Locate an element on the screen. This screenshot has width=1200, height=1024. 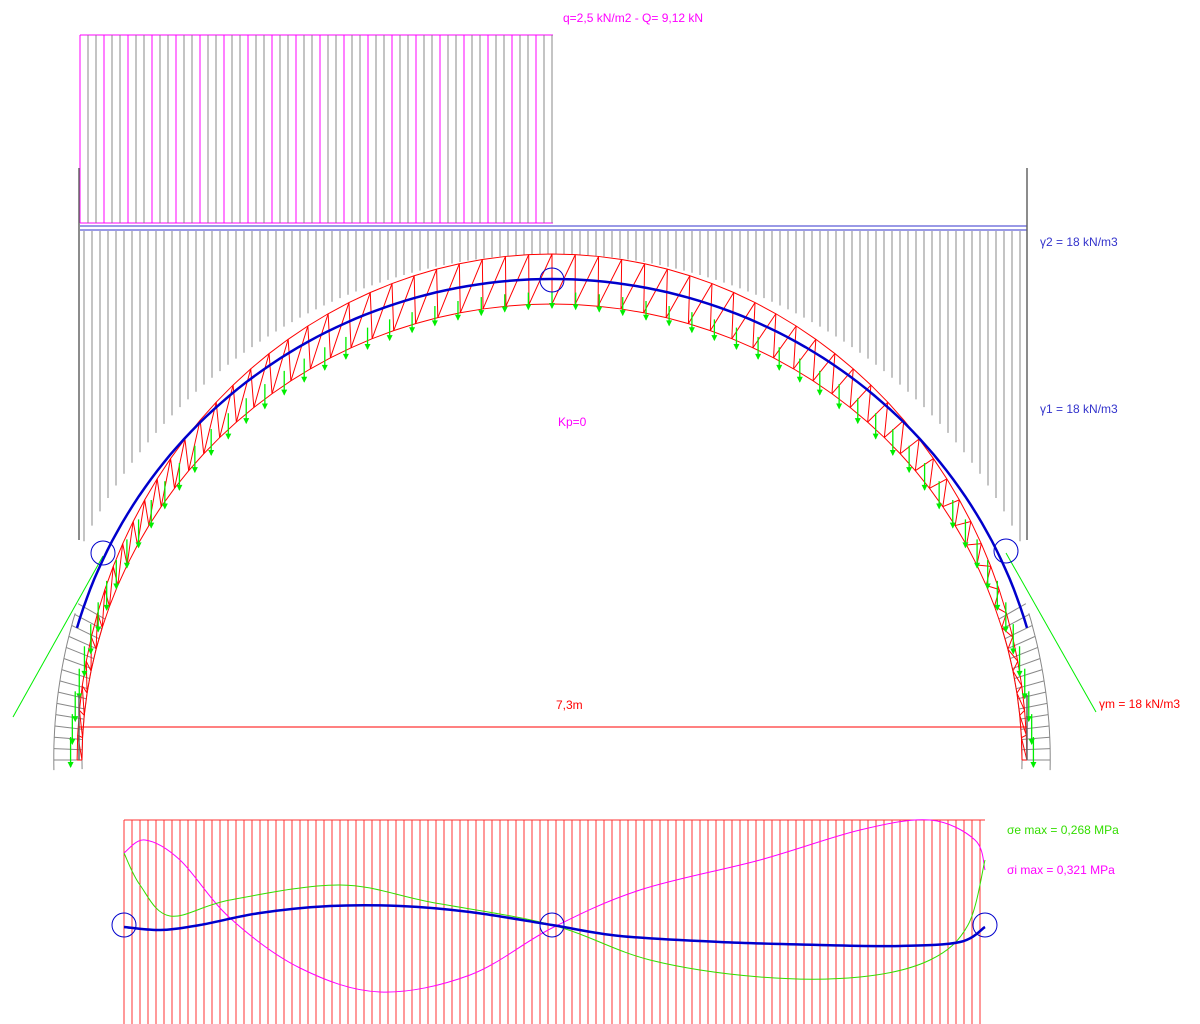
springing-tangent-left is located at coordinates (58, 636).